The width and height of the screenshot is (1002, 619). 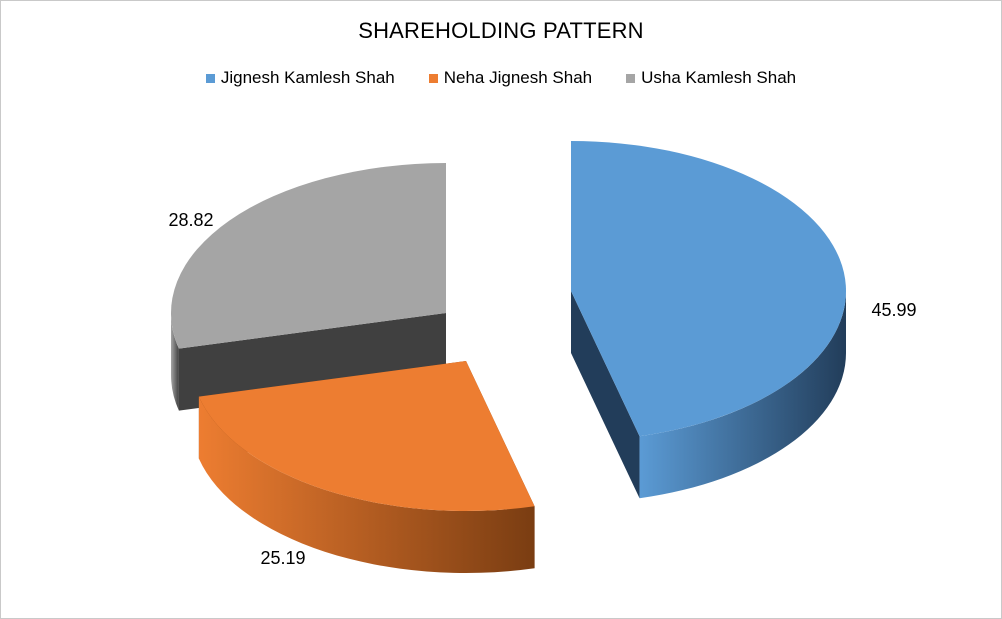 What do you see at coordinates (190, 220) in the screenshot?
I see `data-label-usha: 28.82` at bounding box center [190, 220].